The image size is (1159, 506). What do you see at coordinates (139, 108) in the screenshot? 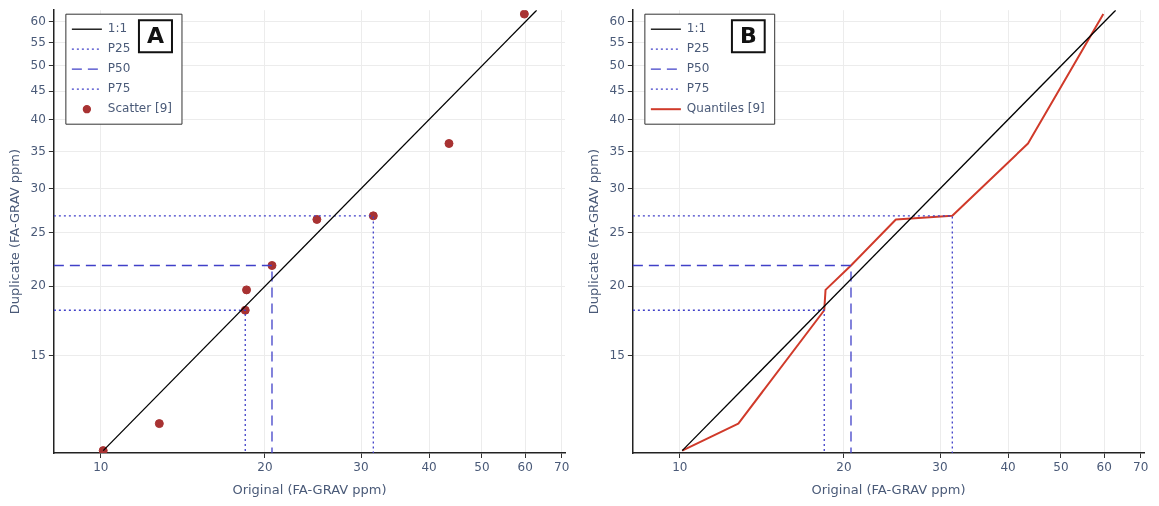
I see `legend-label: Scatter [9]` at bounding box center [139, 108].